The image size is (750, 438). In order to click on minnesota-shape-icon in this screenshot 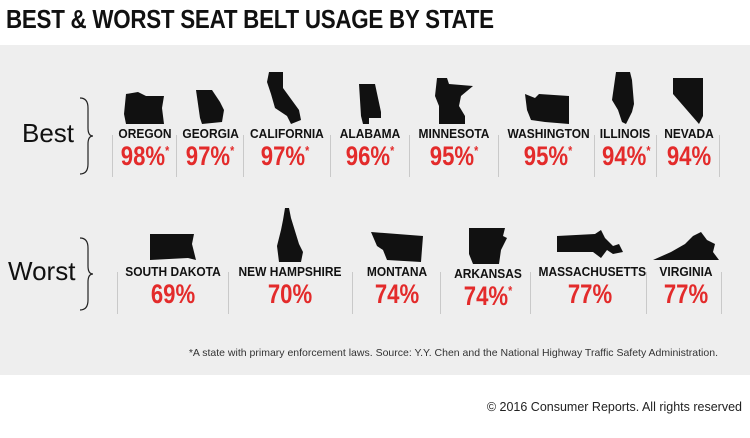, I will do `click(454, 101)`.